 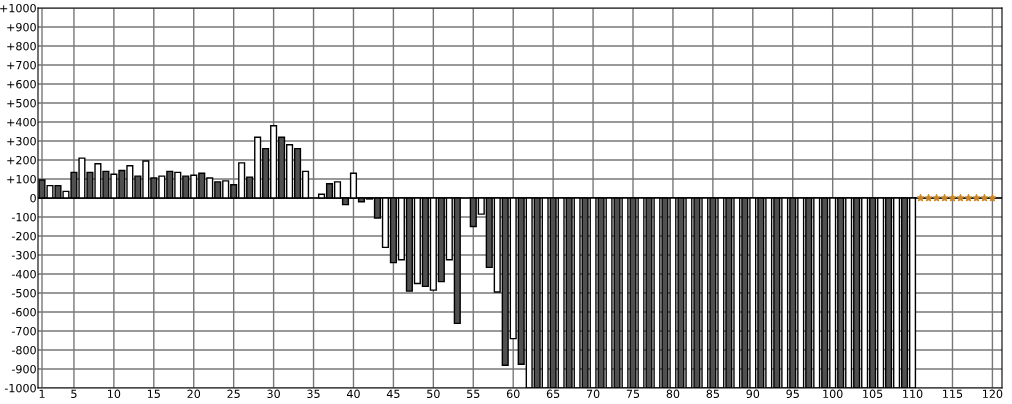 What do you see at coordinates (233, 393) in the screenshot?
I see `x-tick-label: 25` at bounding box center [233, 393].